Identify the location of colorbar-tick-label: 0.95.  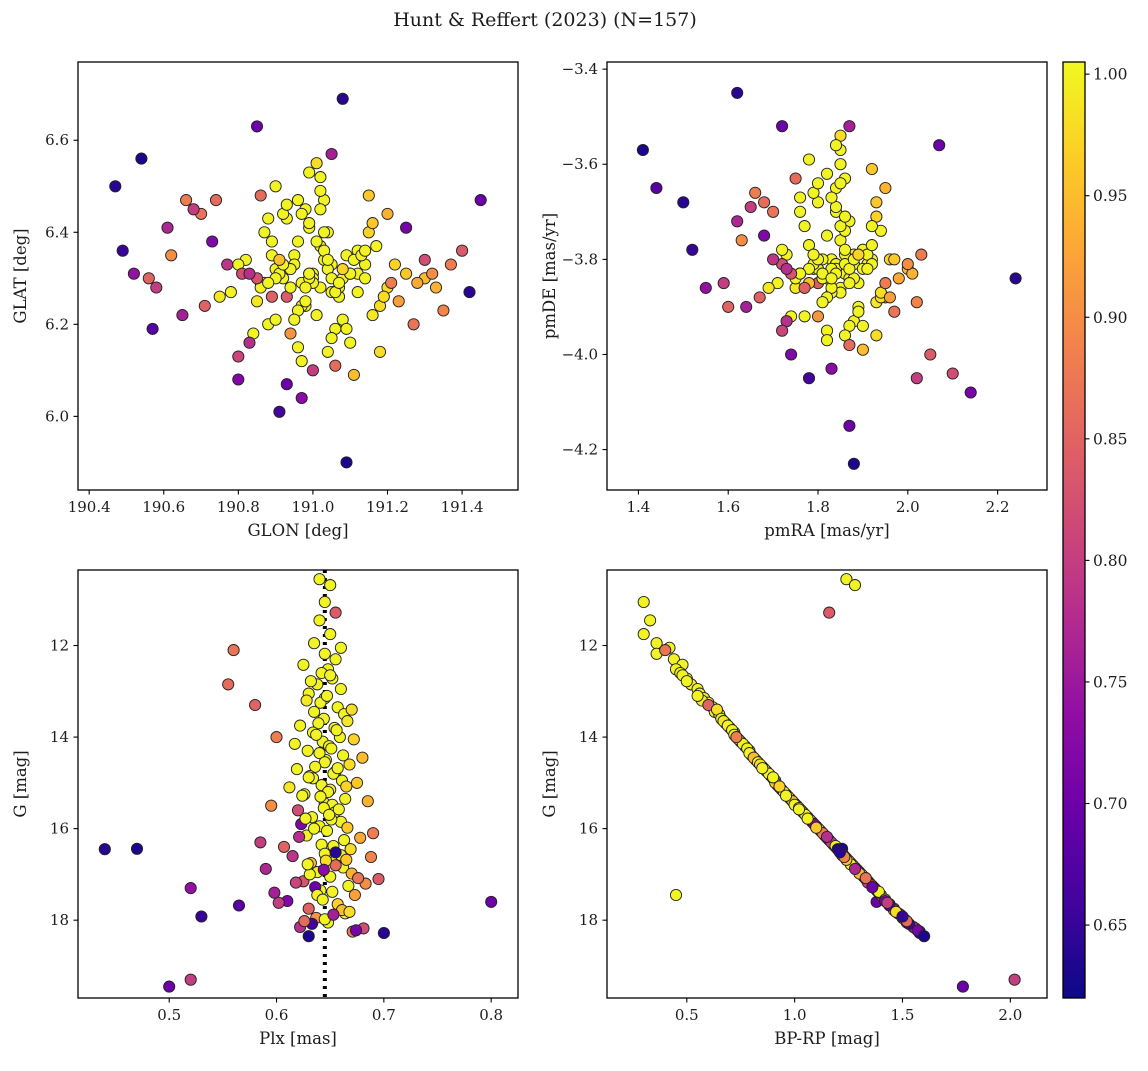
(1110, 196).